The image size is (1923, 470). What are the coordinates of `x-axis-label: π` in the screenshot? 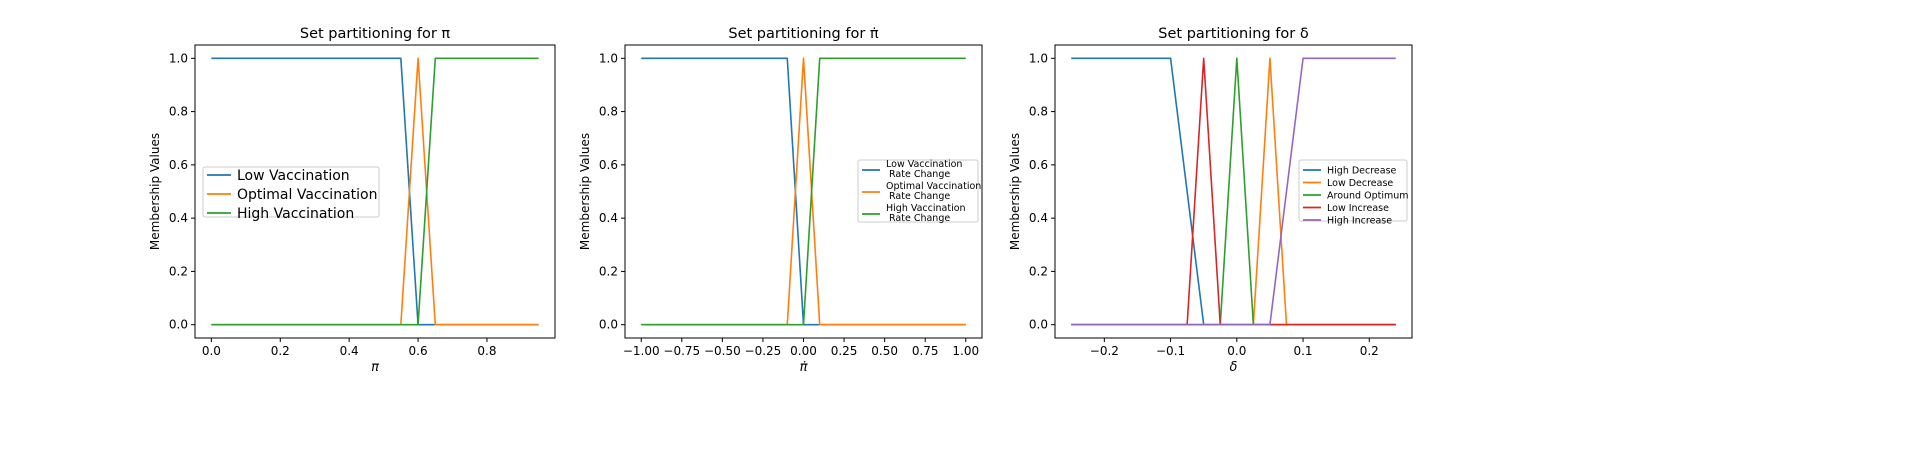 It's located at (375, 367).